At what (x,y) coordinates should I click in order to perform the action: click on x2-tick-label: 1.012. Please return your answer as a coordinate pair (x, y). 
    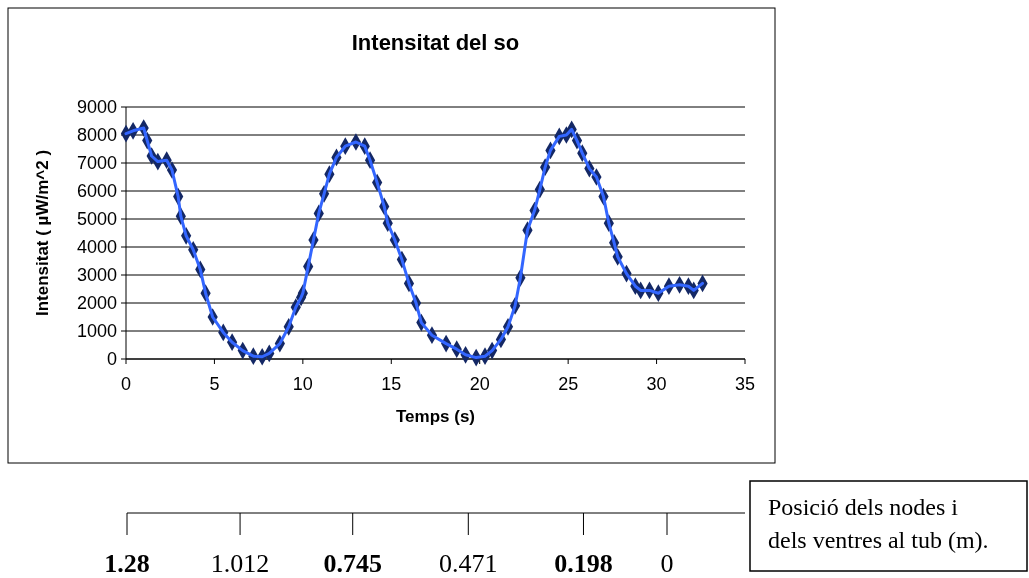
    Looking at the image, I should click on (240, 563).